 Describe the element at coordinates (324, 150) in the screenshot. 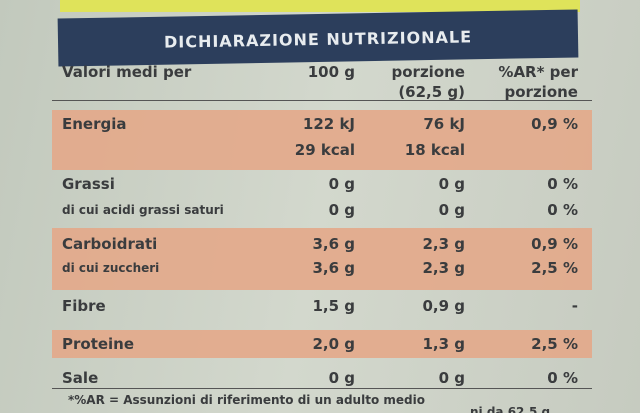

I see `cell: 29 kcal` at that location.